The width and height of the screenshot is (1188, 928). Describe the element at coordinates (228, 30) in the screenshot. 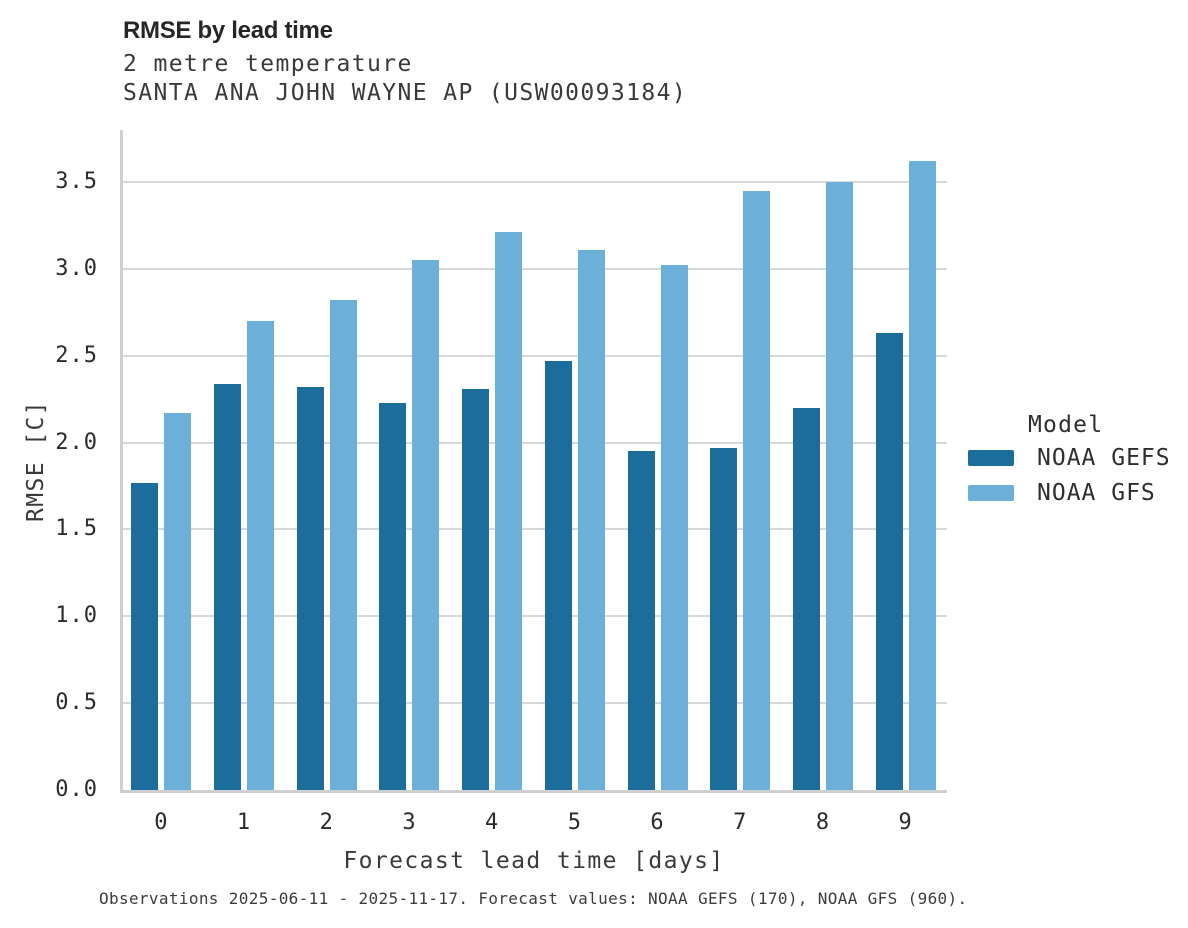

I see `chart-title: RMSE by lead time` at that location.